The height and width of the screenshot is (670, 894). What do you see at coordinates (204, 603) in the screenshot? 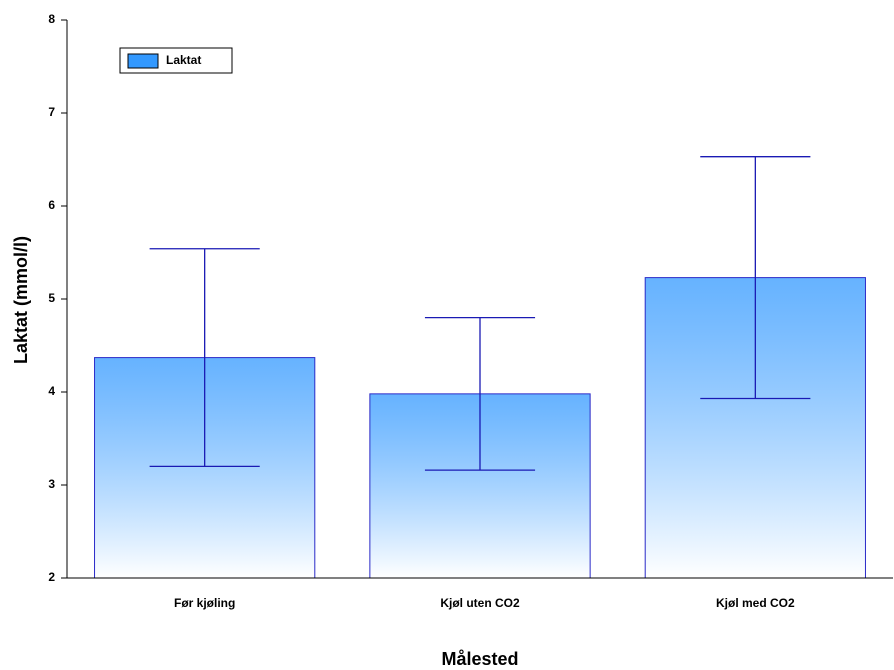
I see `x-tick-label: Før kjøling` at bounding box center [204, 603].